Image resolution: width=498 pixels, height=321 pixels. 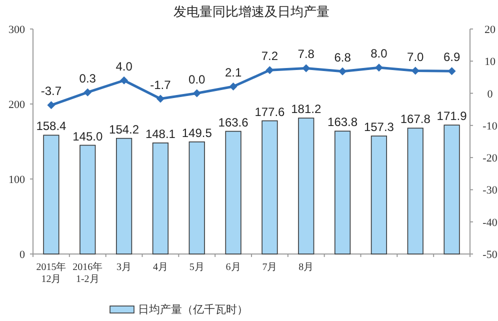 I want to click on data-label: 158.4, so click(x=51, y=126).